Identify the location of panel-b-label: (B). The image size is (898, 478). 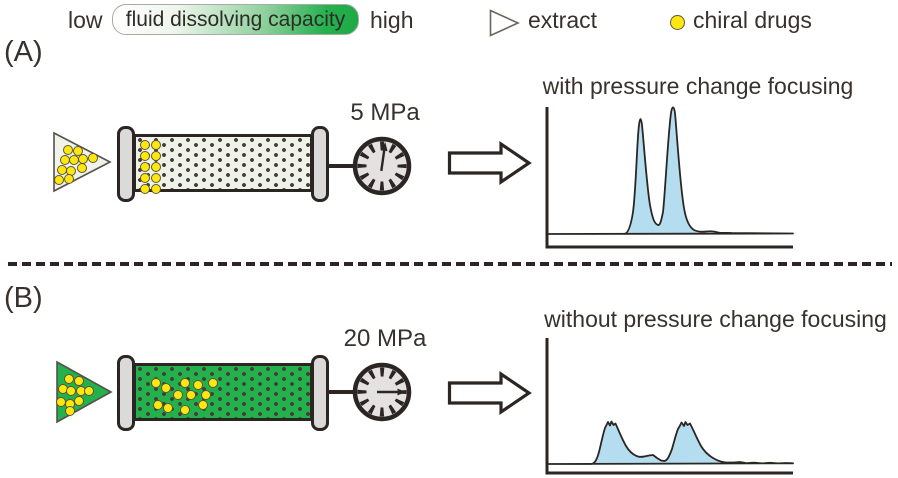
(23, 298).